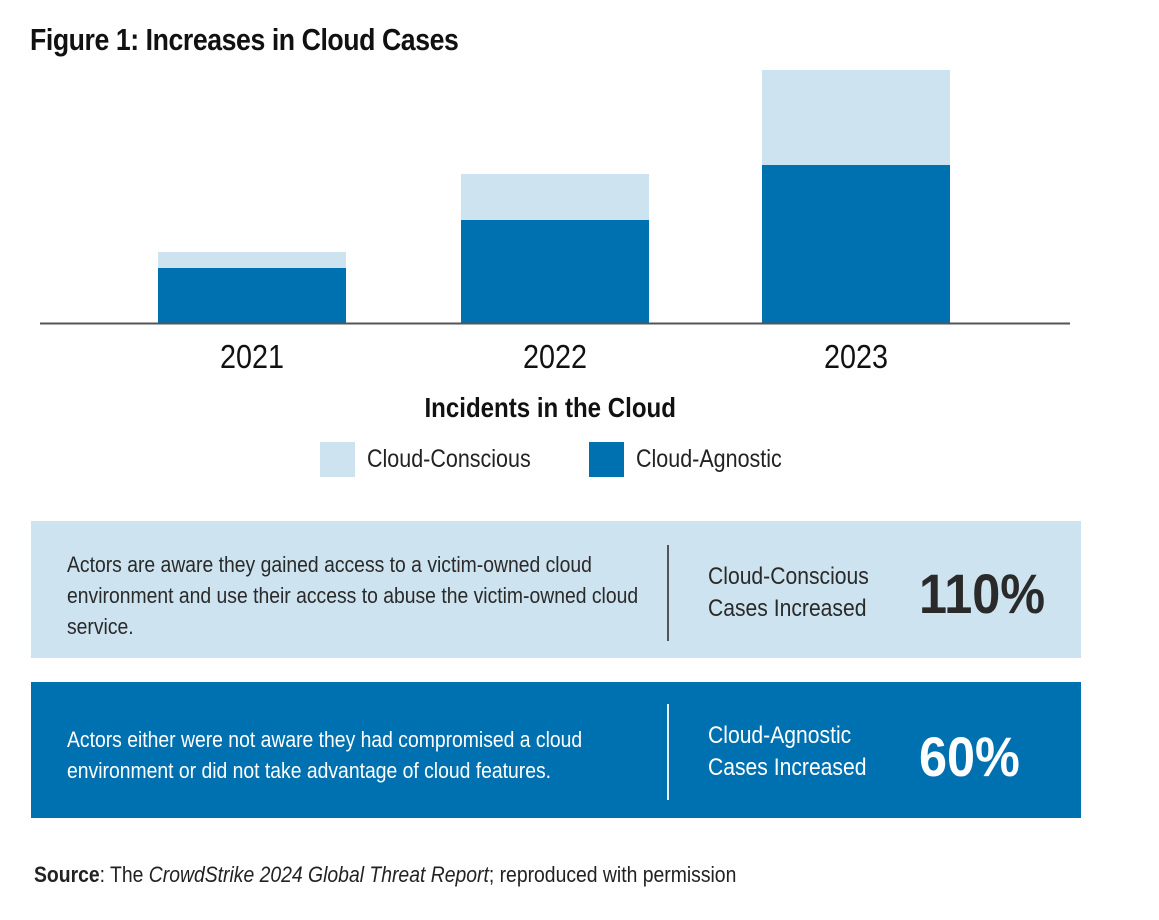  Describe the element at coordinates (788, 576) in the screenshot. I see `panel-stat-label-line1: Cloud-Conscious` at that location.